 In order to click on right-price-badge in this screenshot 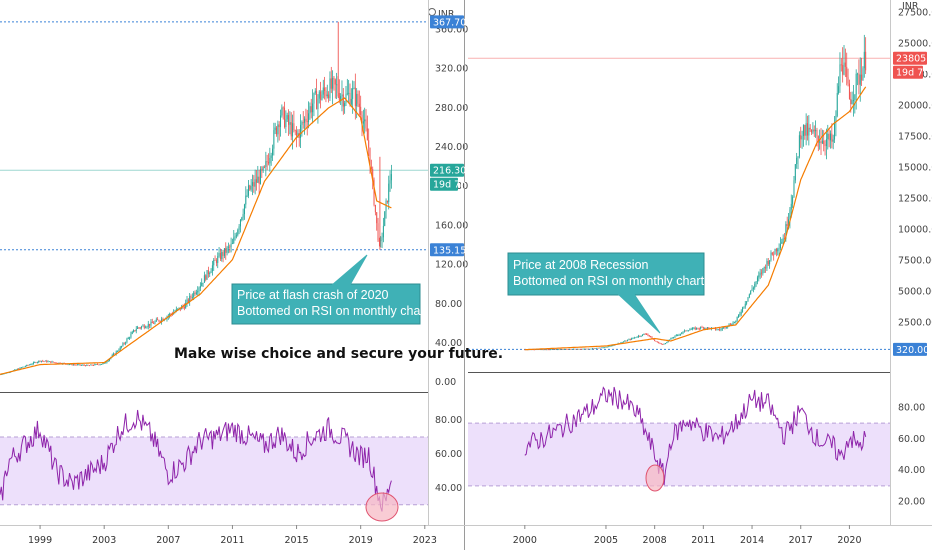, I will do `click(910, 58)`.